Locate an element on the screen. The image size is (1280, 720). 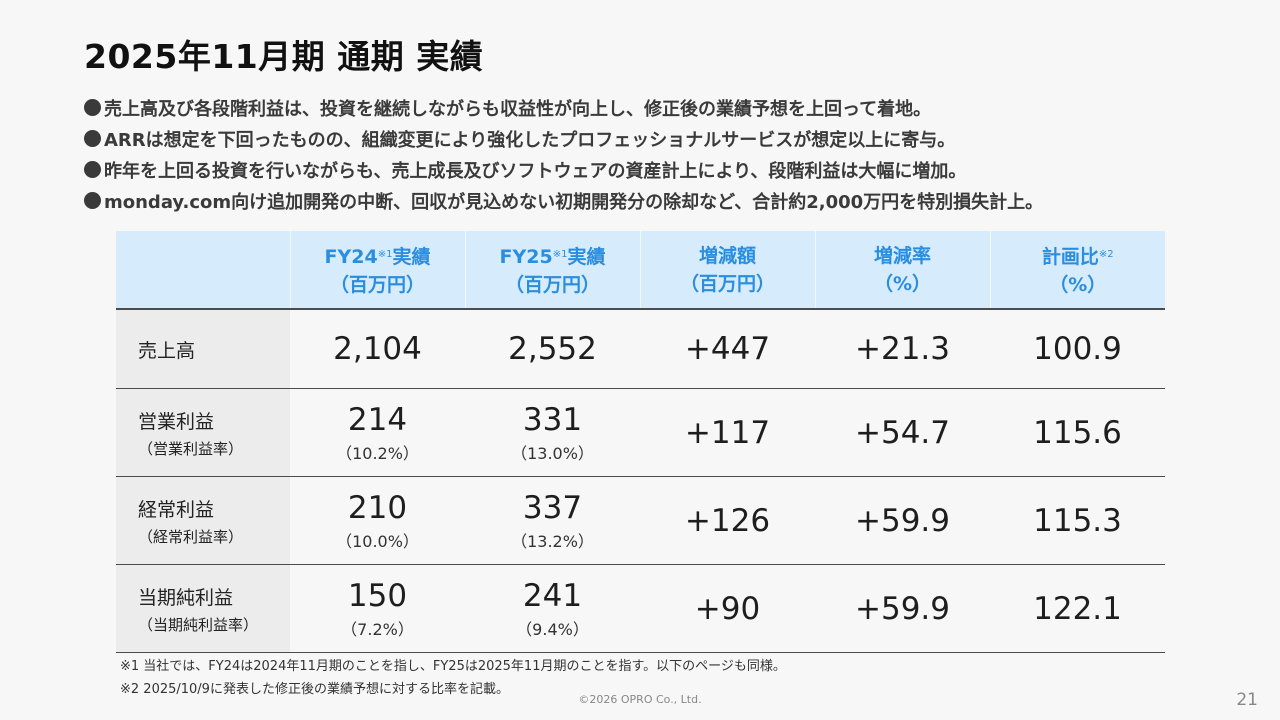
cell-fy24-value: 150 is located at coordinates (377, 595).